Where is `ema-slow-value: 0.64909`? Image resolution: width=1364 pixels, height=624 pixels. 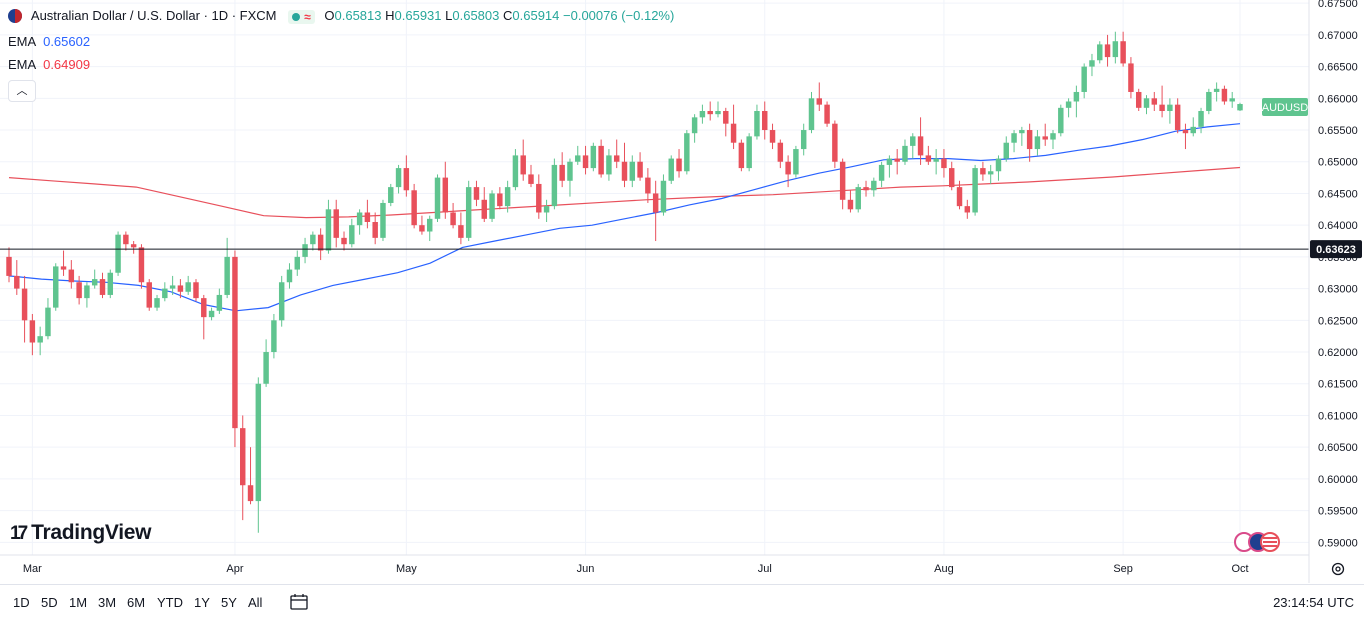
ema-slow-value: 0.64909 is located at coordinates (67, 64).